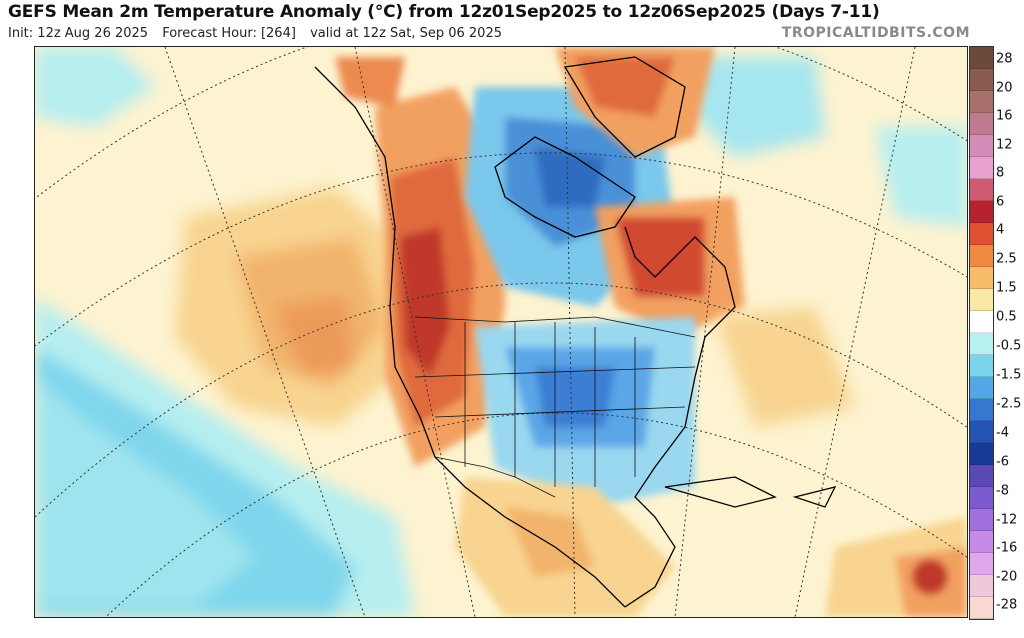 Image resolution: width=1024 pixels, height=638 pixels. Describe the element at coordinates (78, 33) in the screenshot. I see `init-time: Init: 12z Aug 26 2025` at that location.